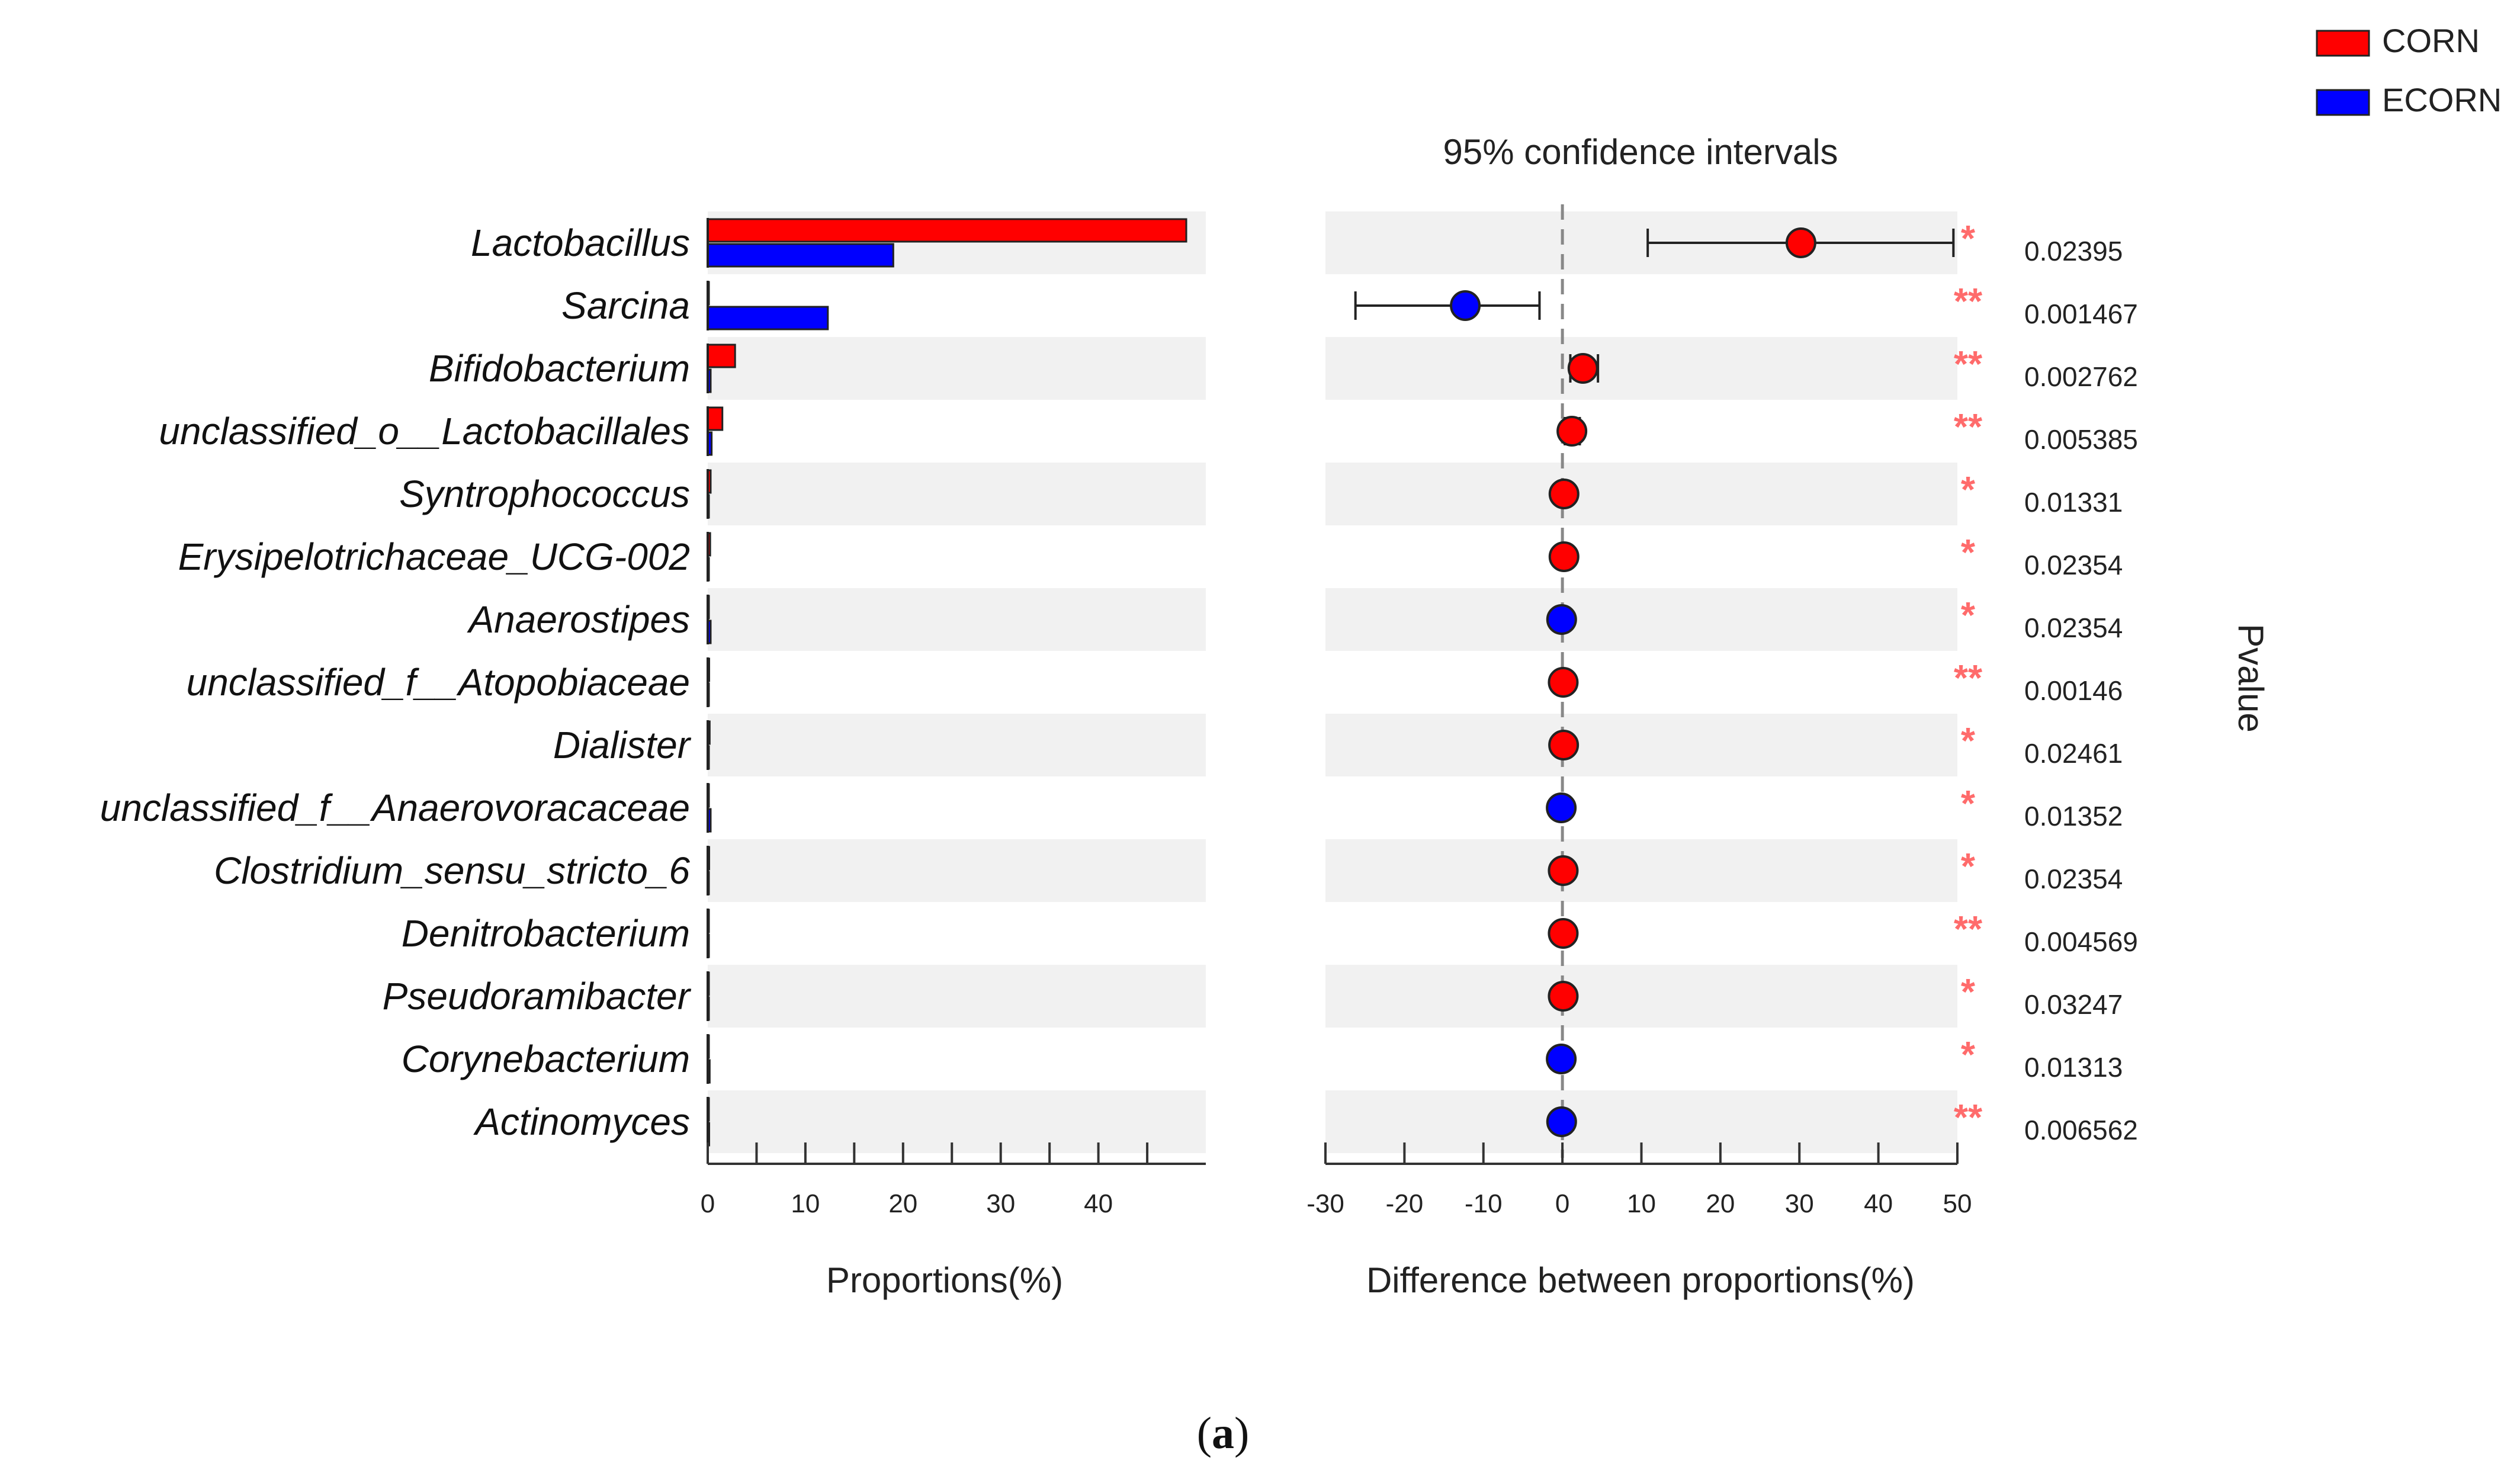 This screenshot has width=2520, height=1470. Describe the element at coordinates (2343, 43) in the screenshot. I see `legend-swatch-corn` at that location.